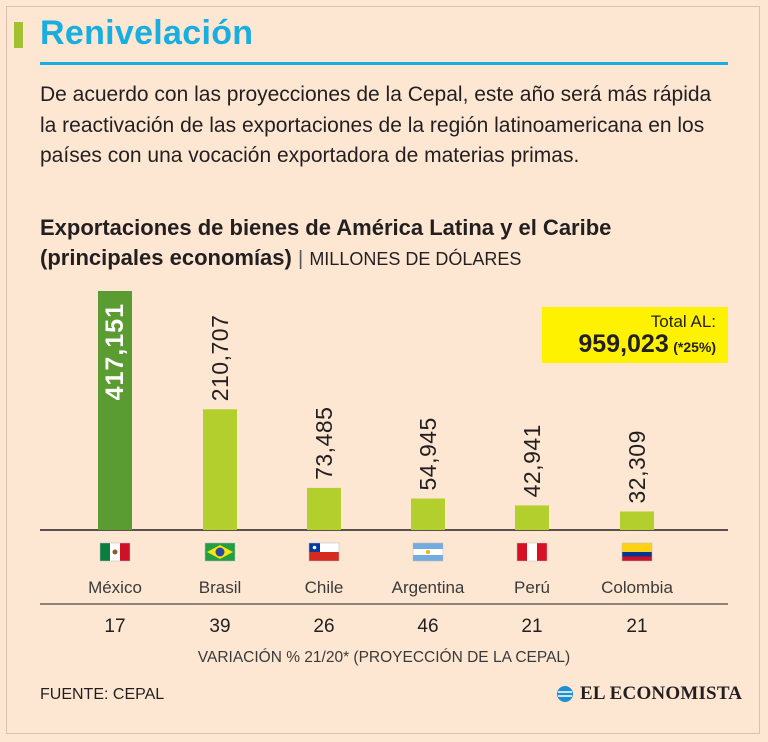 This screenshot has width=768, height=742. I want to click on brand-logo: EL ECONOMISTA, so click(649, 694).